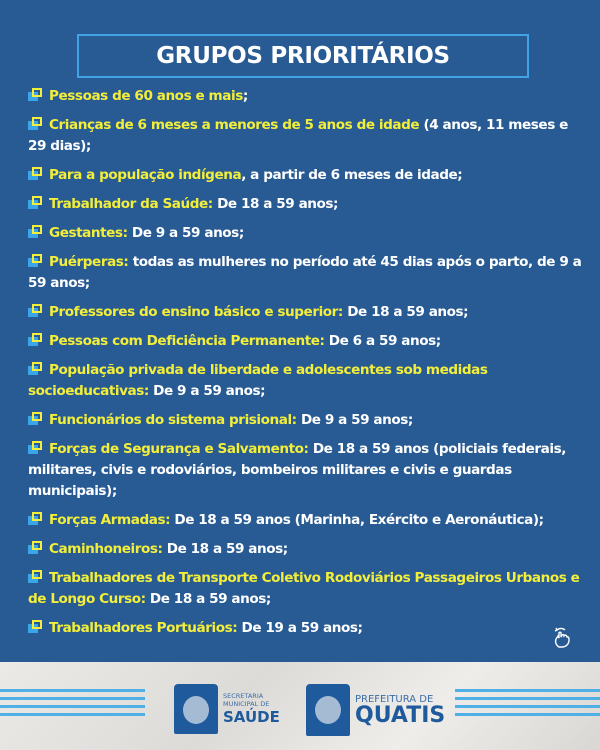 The width and height of the screenshot is (600, 750). I want to click on group-detail: , a partir de 6 meses de idade;, so click(352, 175).